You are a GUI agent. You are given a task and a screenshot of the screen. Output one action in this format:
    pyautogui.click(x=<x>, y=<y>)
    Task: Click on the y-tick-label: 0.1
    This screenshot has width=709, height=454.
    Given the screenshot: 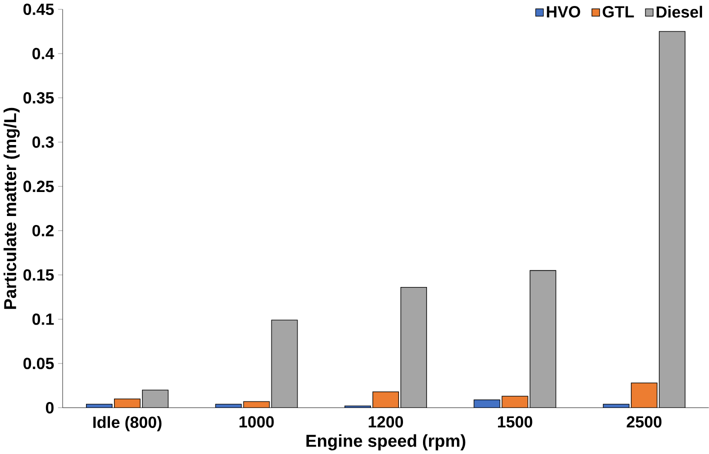 What is the action you would take?
    pyautogui.click(x=43, y=319)
    